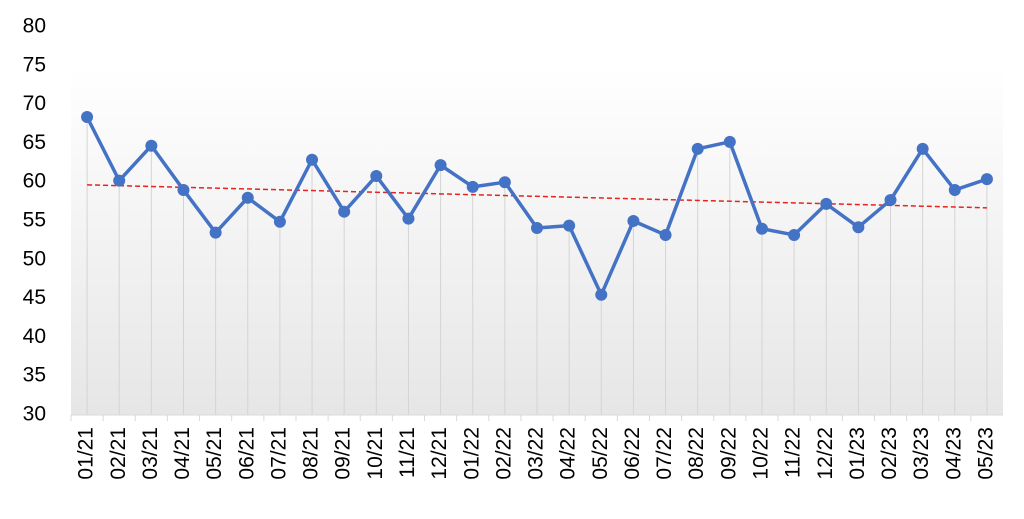  What do you see at coordinates (728, 453) in the screenshot?
I see `x-tick-label: 09/22` at bounding box center [728, 453].